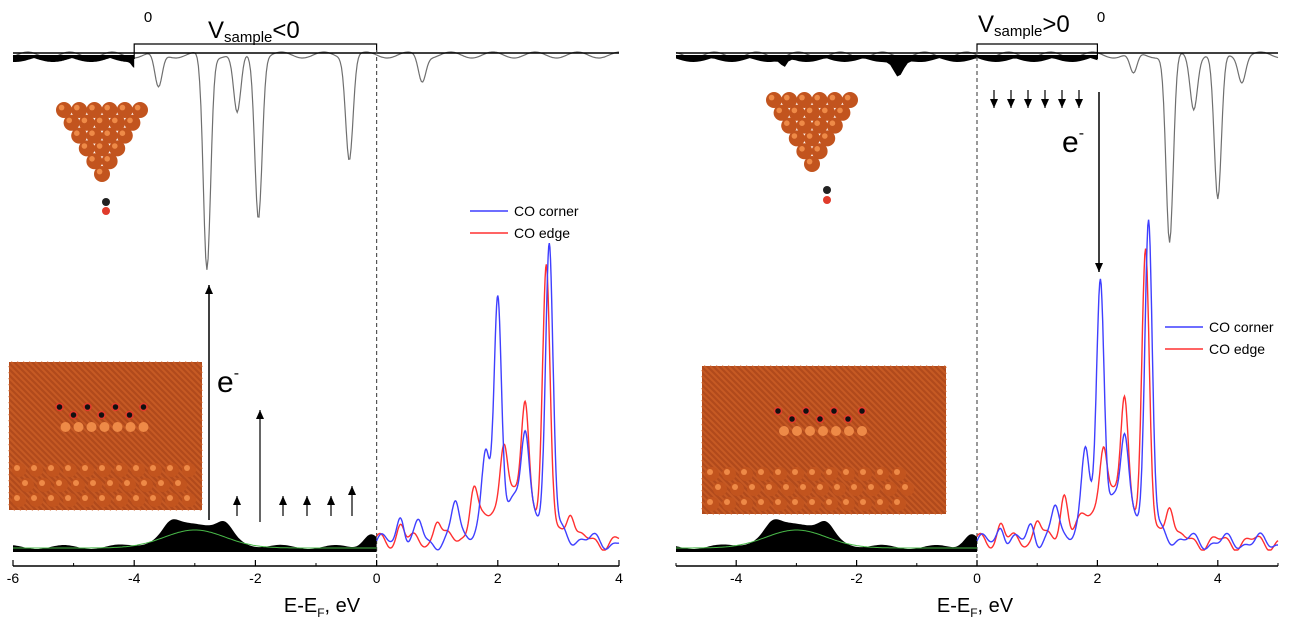  I want to click on x-tick-label: 4, so click(1218, 578).